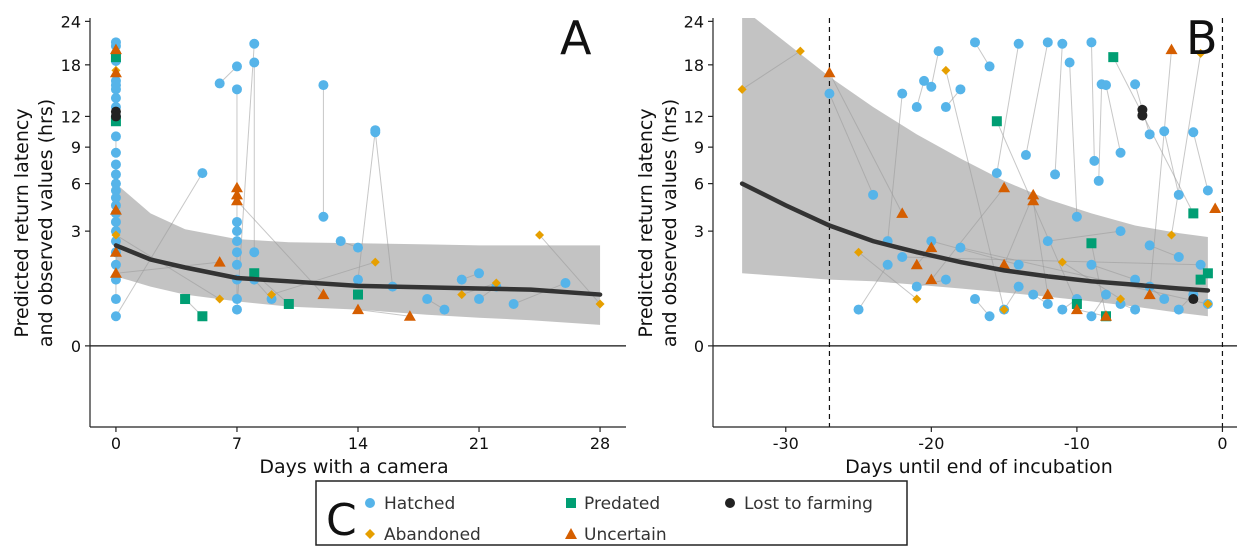  Describe the element at coordinates (699, 147) in the screenshot. I see `panel-b-y-tick-label: 9` at that location.